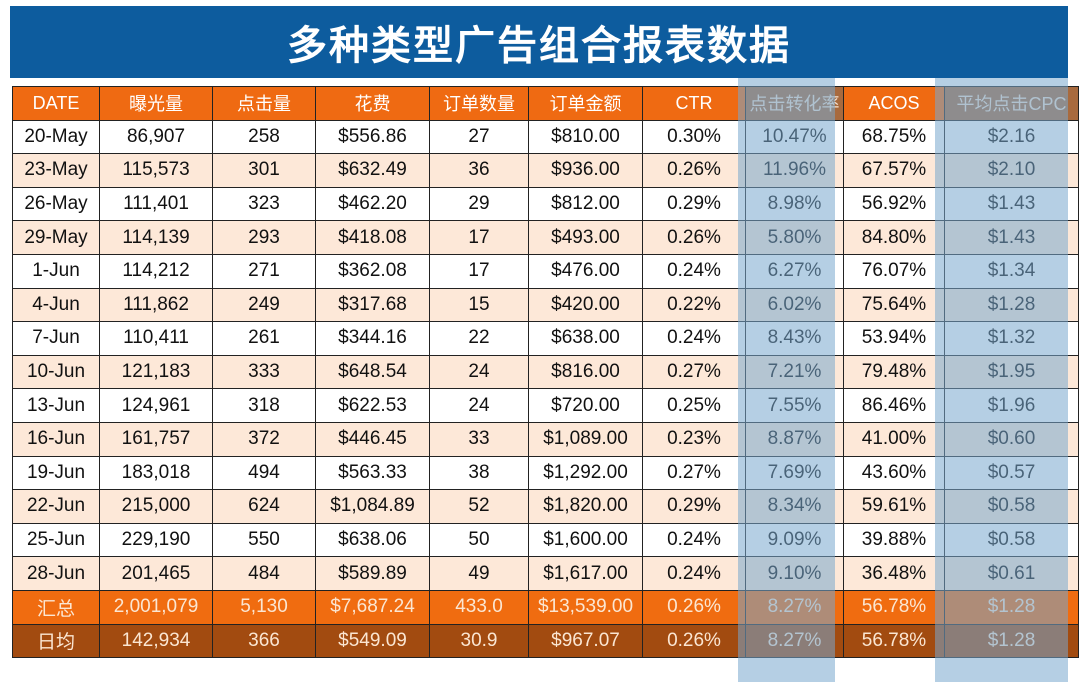  What do you see at coordinates (56, 204) in the screenshot?
I see `table-cell: 26-May` at bounding box center [56, 204].